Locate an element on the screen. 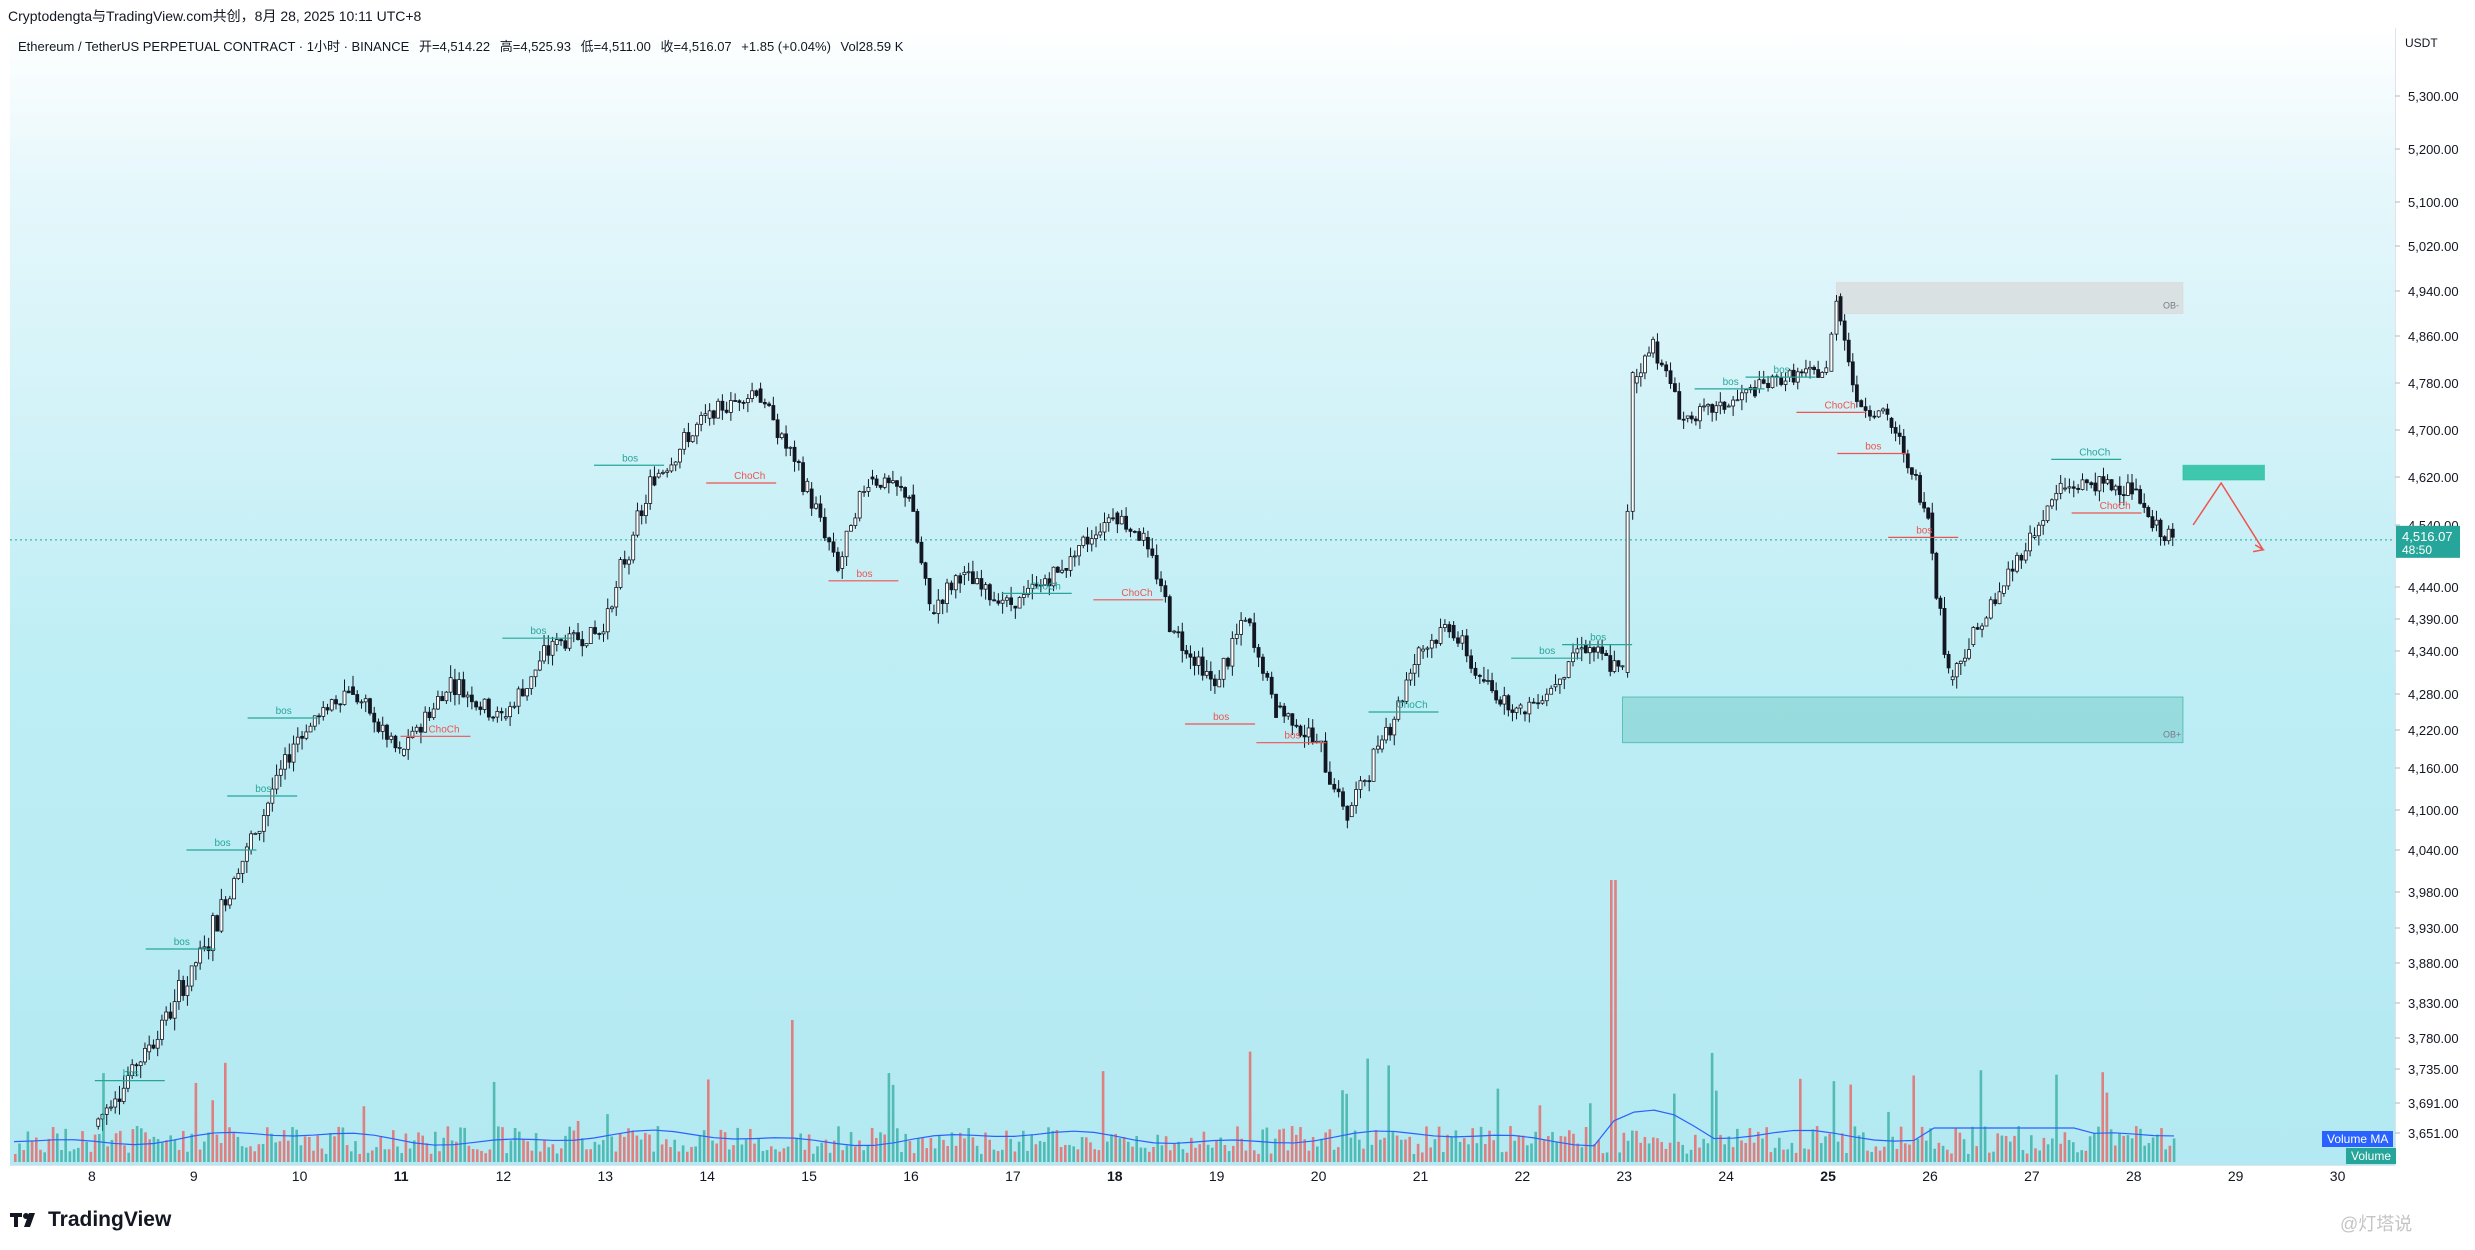  volume-label: Volume is located at coordinates (2371, 1156).